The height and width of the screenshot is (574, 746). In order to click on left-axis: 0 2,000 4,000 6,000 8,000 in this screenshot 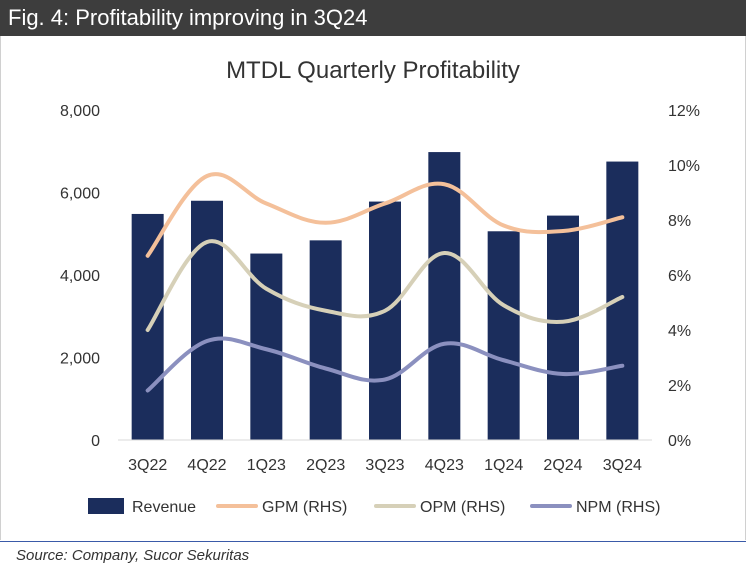, I will do `click(80, 276)`.